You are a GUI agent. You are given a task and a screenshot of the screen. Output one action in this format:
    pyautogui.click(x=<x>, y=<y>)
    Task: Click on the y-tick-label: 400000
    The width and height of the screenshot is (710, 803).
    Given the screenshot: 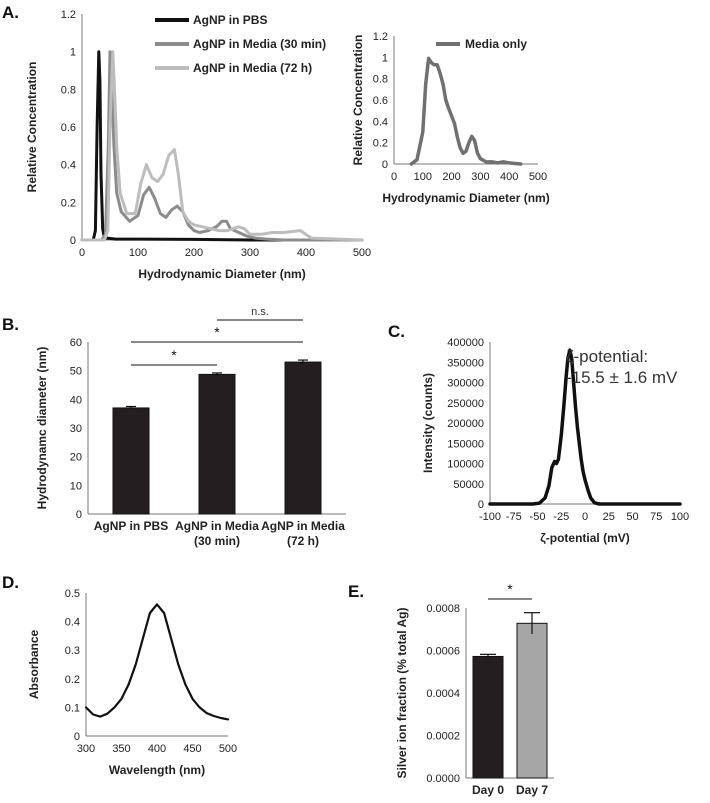 What is the action you would take?
    pyautogui.click(x=465, y=343)
    